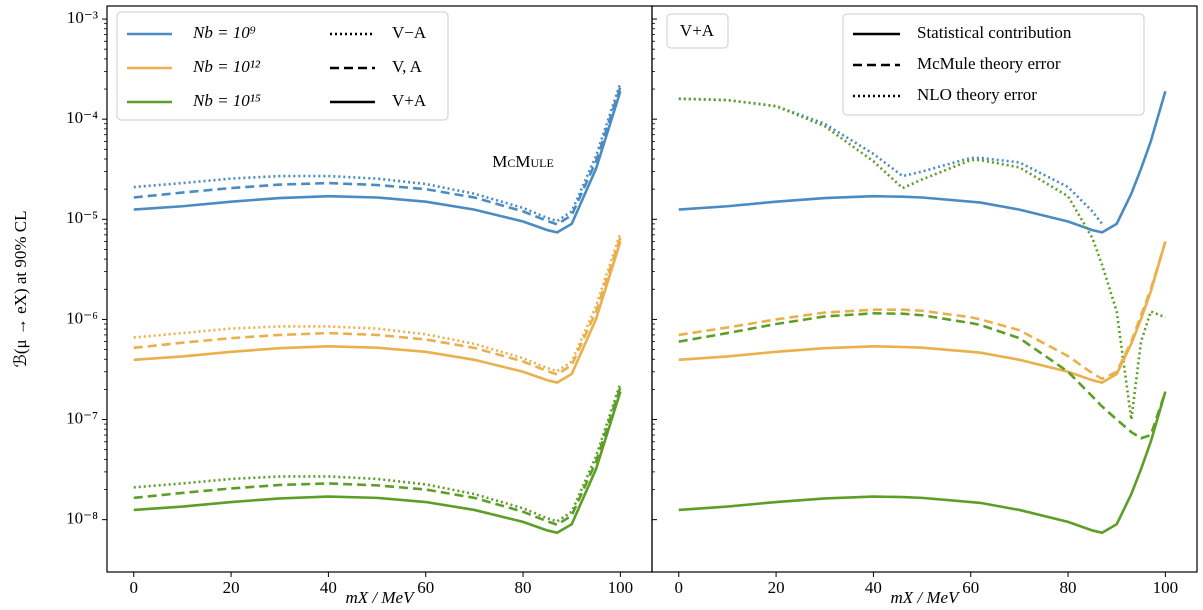 This screenshot has height=610, width=1203. Describe the element at coordinates (409, 32) in the screenshot. I see `legend-label: V−A` at that location.